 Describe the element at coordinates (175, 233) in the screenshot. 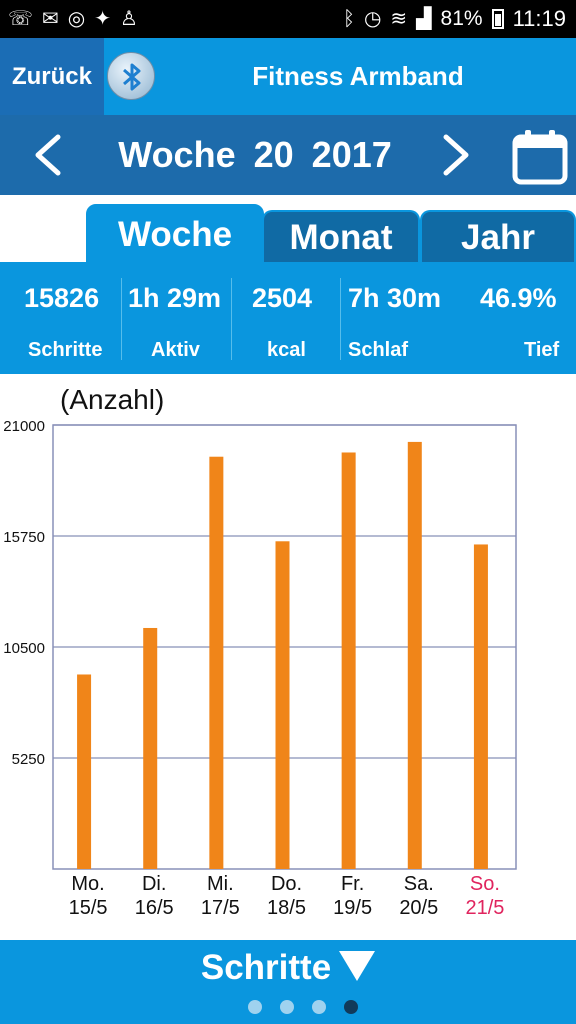

I see `tab-week: Woche` at that location.